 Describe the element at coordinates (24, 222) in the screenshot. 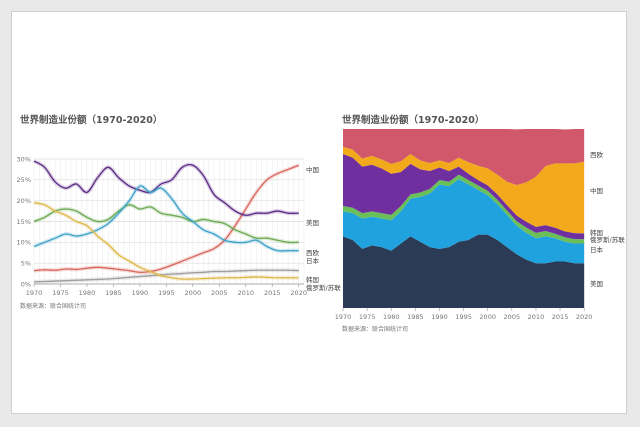

I see `y-tick-label: 15%` at that location.